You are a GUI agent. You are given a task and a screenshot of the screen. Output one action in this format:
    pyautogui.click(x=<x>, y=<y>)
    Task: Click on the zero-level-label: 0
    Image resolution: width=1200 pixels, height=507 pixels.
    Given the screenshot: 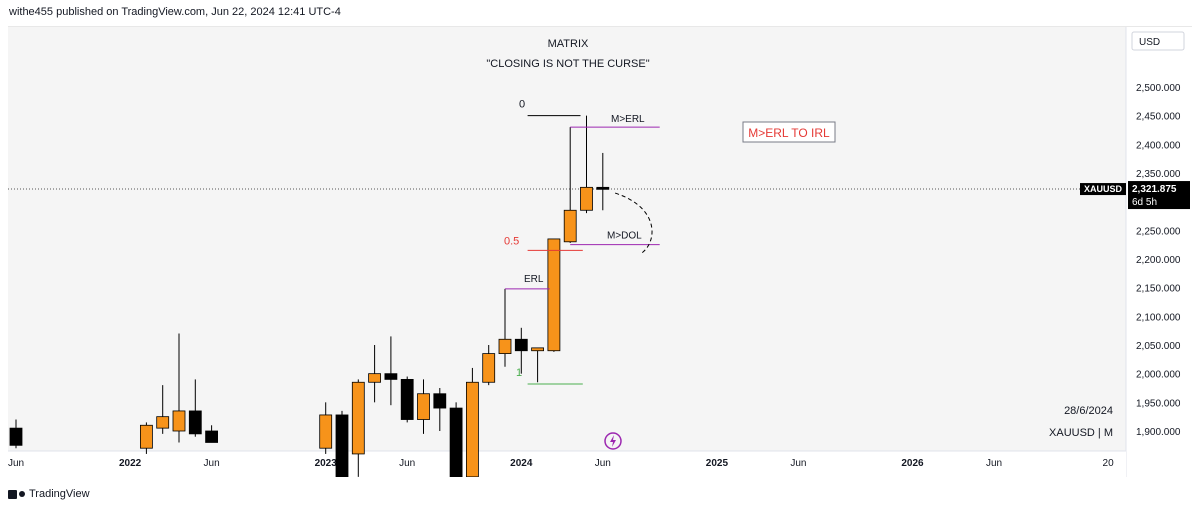 What is the action you would take?
    pyautogui.click(x=522, y=105)
    